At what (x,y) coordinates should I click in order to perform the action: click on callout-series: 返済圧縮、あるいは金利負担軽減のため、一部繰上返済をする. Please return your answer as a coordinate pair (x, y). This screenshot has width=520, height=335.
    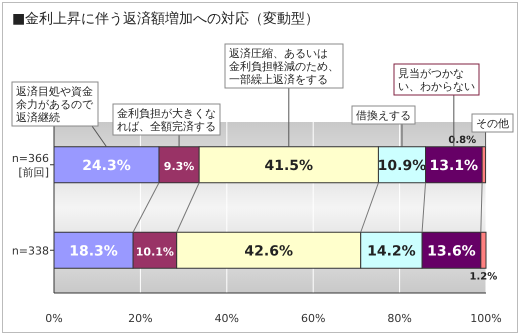
    Looking at the image, I should click on (284, 96).